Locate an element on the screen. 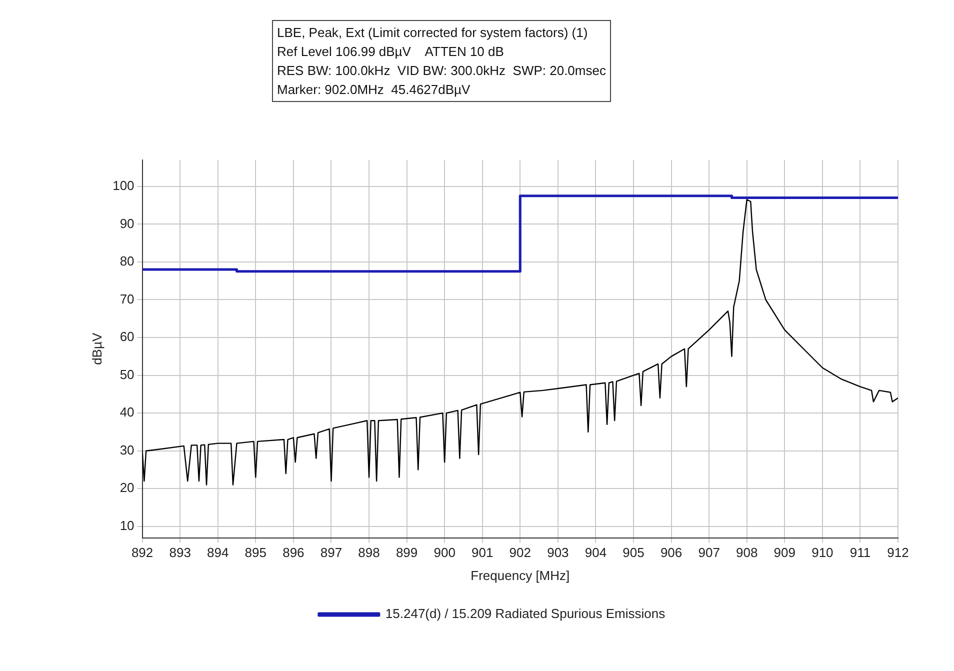 The image size is (954, 671). text: Marker: 902.0MHz 45.4627dBµV is located at coordinates (374, 90).